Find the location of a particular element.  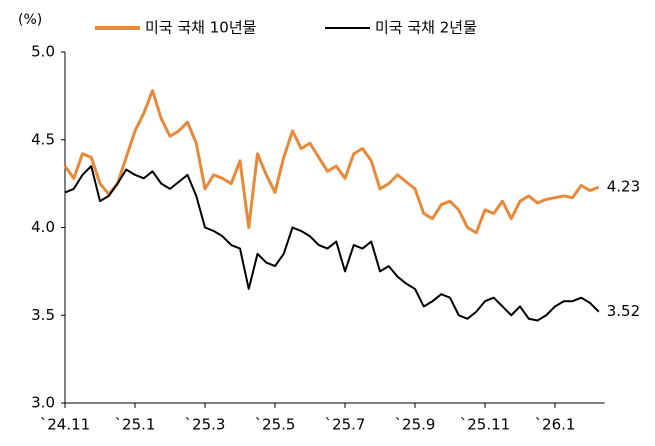

legend-label: 미국 국채 10년물 is located at coordinates (200, 28).